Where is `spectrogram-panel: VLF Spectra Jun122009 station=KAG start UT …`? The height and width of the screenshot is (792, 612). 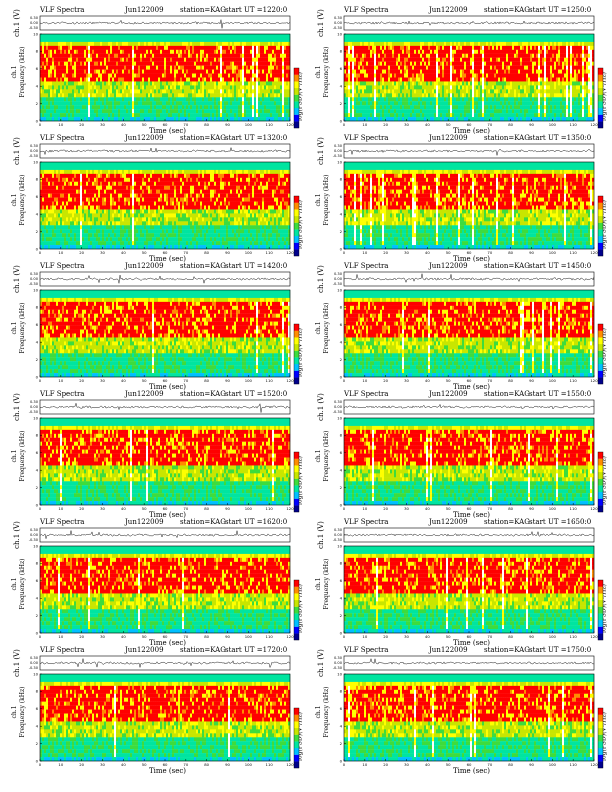
spectrogram-panel: VLF Spectra Jun122009 station=KAG start UT … is located at coordinates (158, 326).